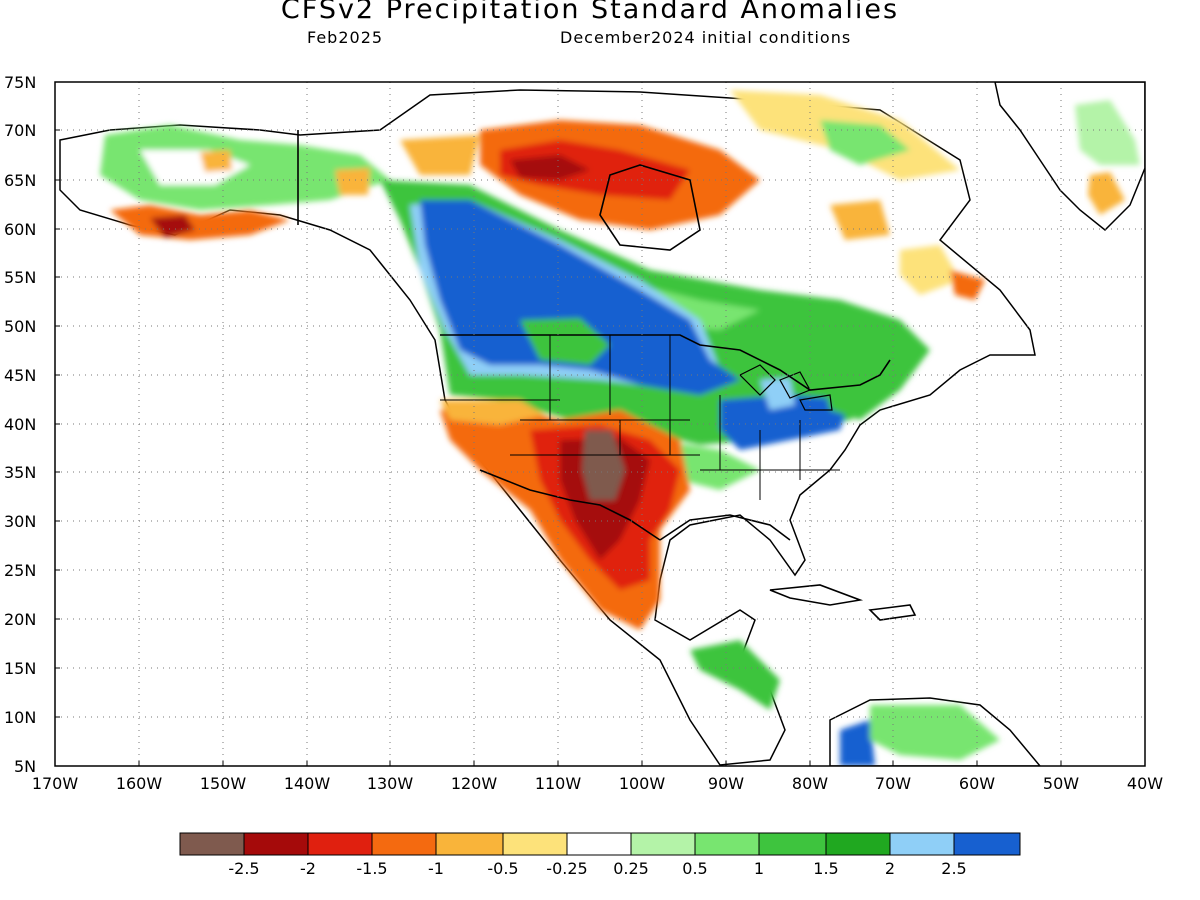  I want to click on gulf-coast, so click(725, 527).